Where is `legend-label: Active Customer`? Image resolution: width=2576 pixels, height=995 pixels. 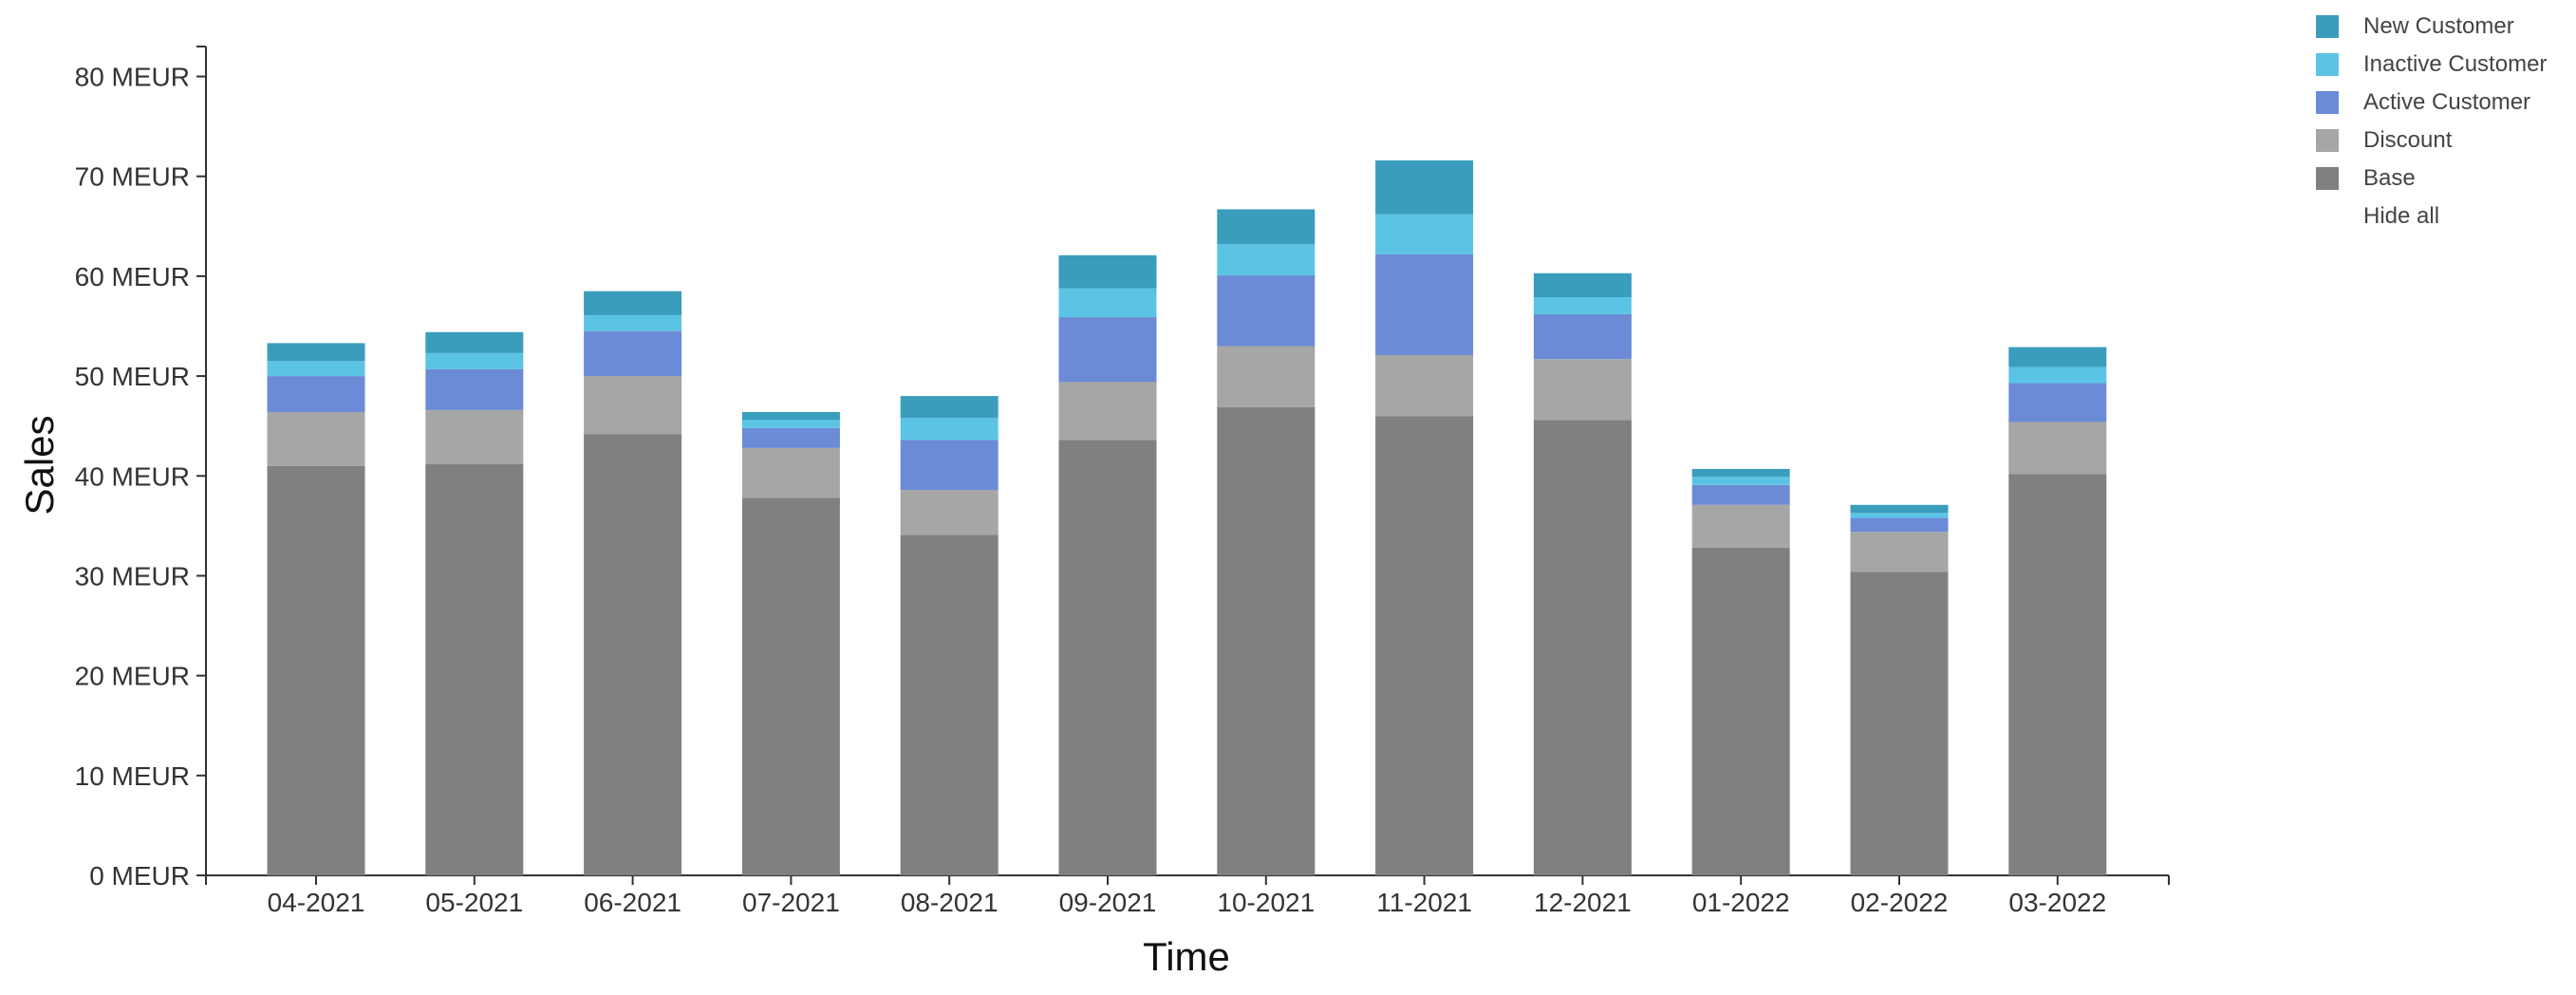
legend-label: Active Customer is located at coordinates (2447, 102).